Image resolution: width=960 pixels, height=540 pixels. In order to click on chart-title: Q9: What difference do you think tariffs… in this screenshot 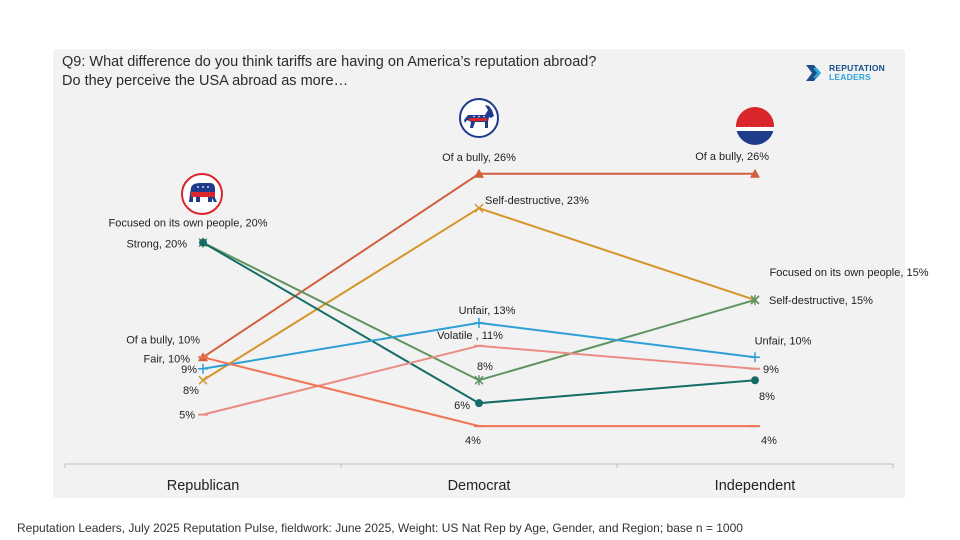, I will do `click(372, 72)`.